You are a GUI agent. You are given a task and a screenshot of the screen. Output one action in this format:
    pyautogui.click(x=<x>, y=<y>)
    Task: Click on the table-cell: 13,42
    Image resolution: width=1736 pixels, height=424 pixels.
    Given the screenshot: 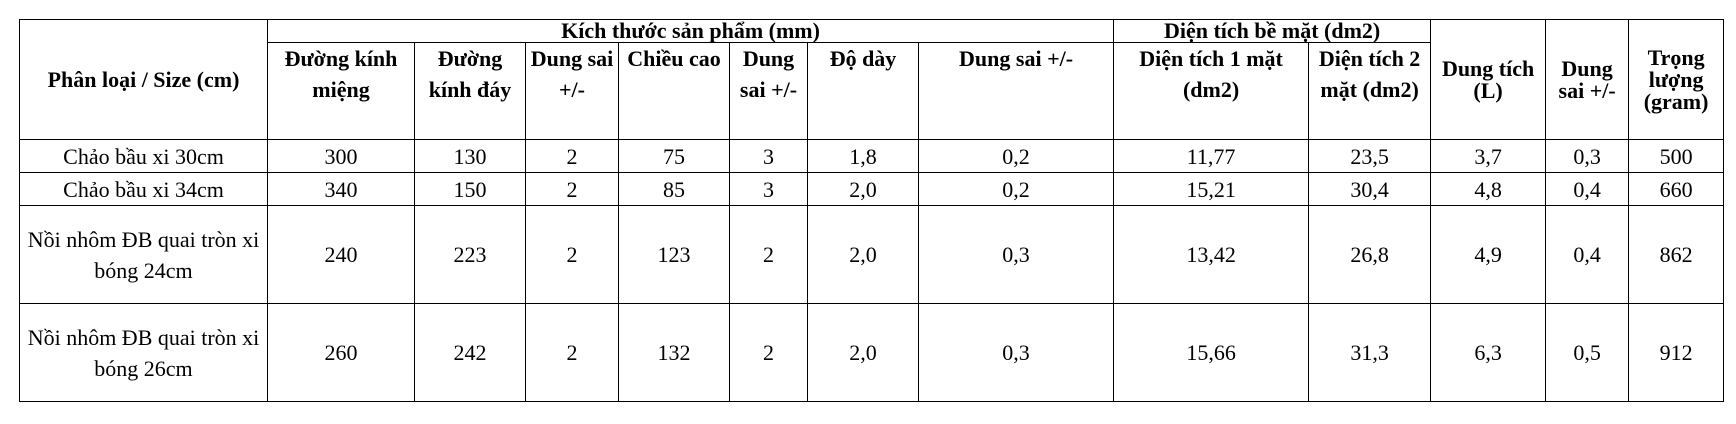 What is the action you would take?
    pyautogui.click(x=1211, y=254)
    